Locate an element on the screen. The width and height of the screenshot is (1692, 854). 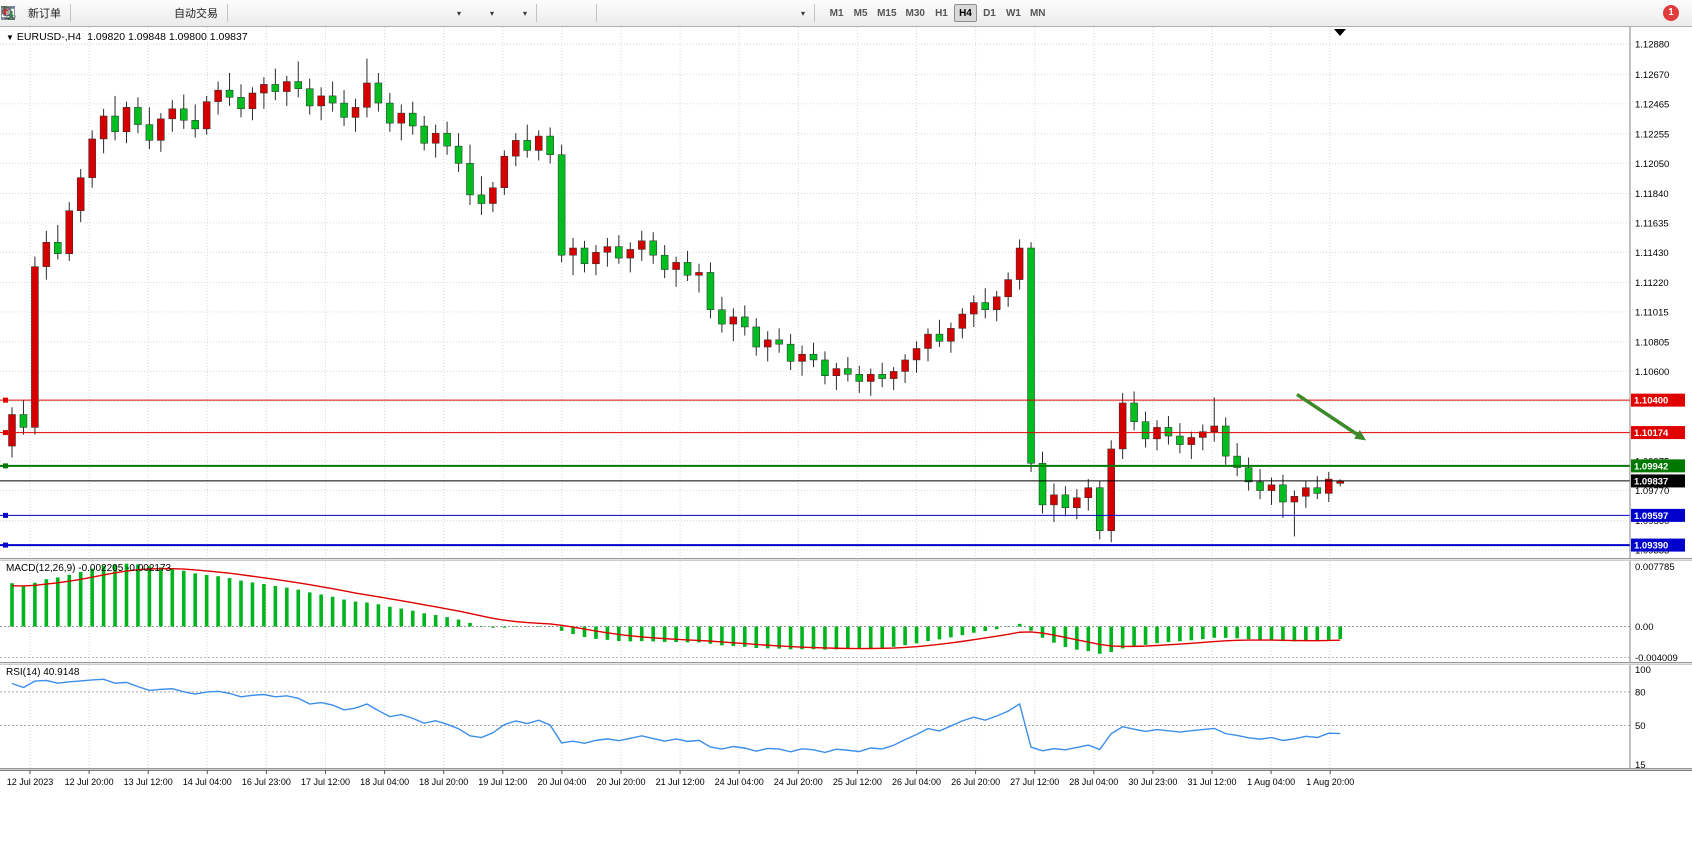
time-tick-label: 17 Jul 12:00 is located at coordinates (325, 782).